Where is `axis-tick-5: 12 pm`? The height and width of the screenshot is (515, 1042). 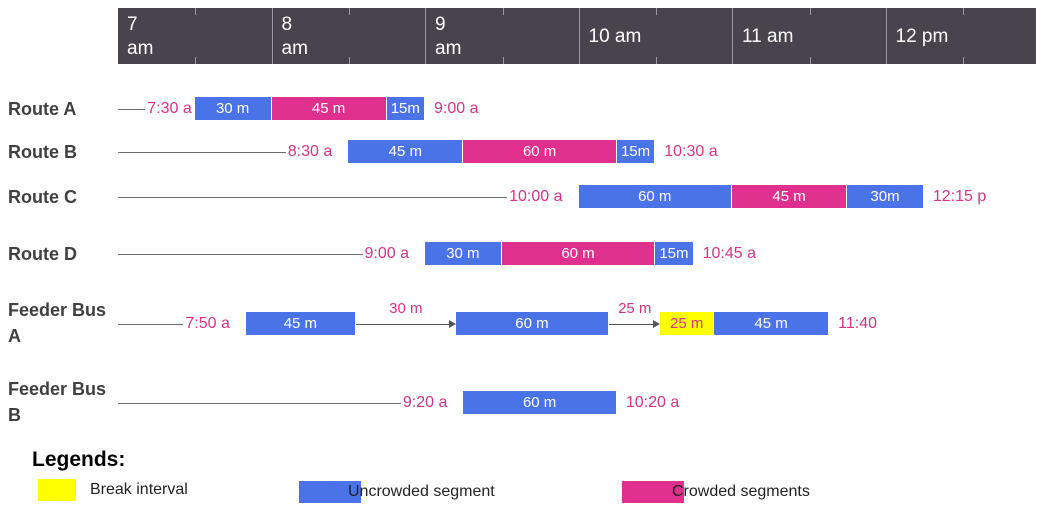 axis-tick-5: 12 pm is located at coordinates (962, 36).